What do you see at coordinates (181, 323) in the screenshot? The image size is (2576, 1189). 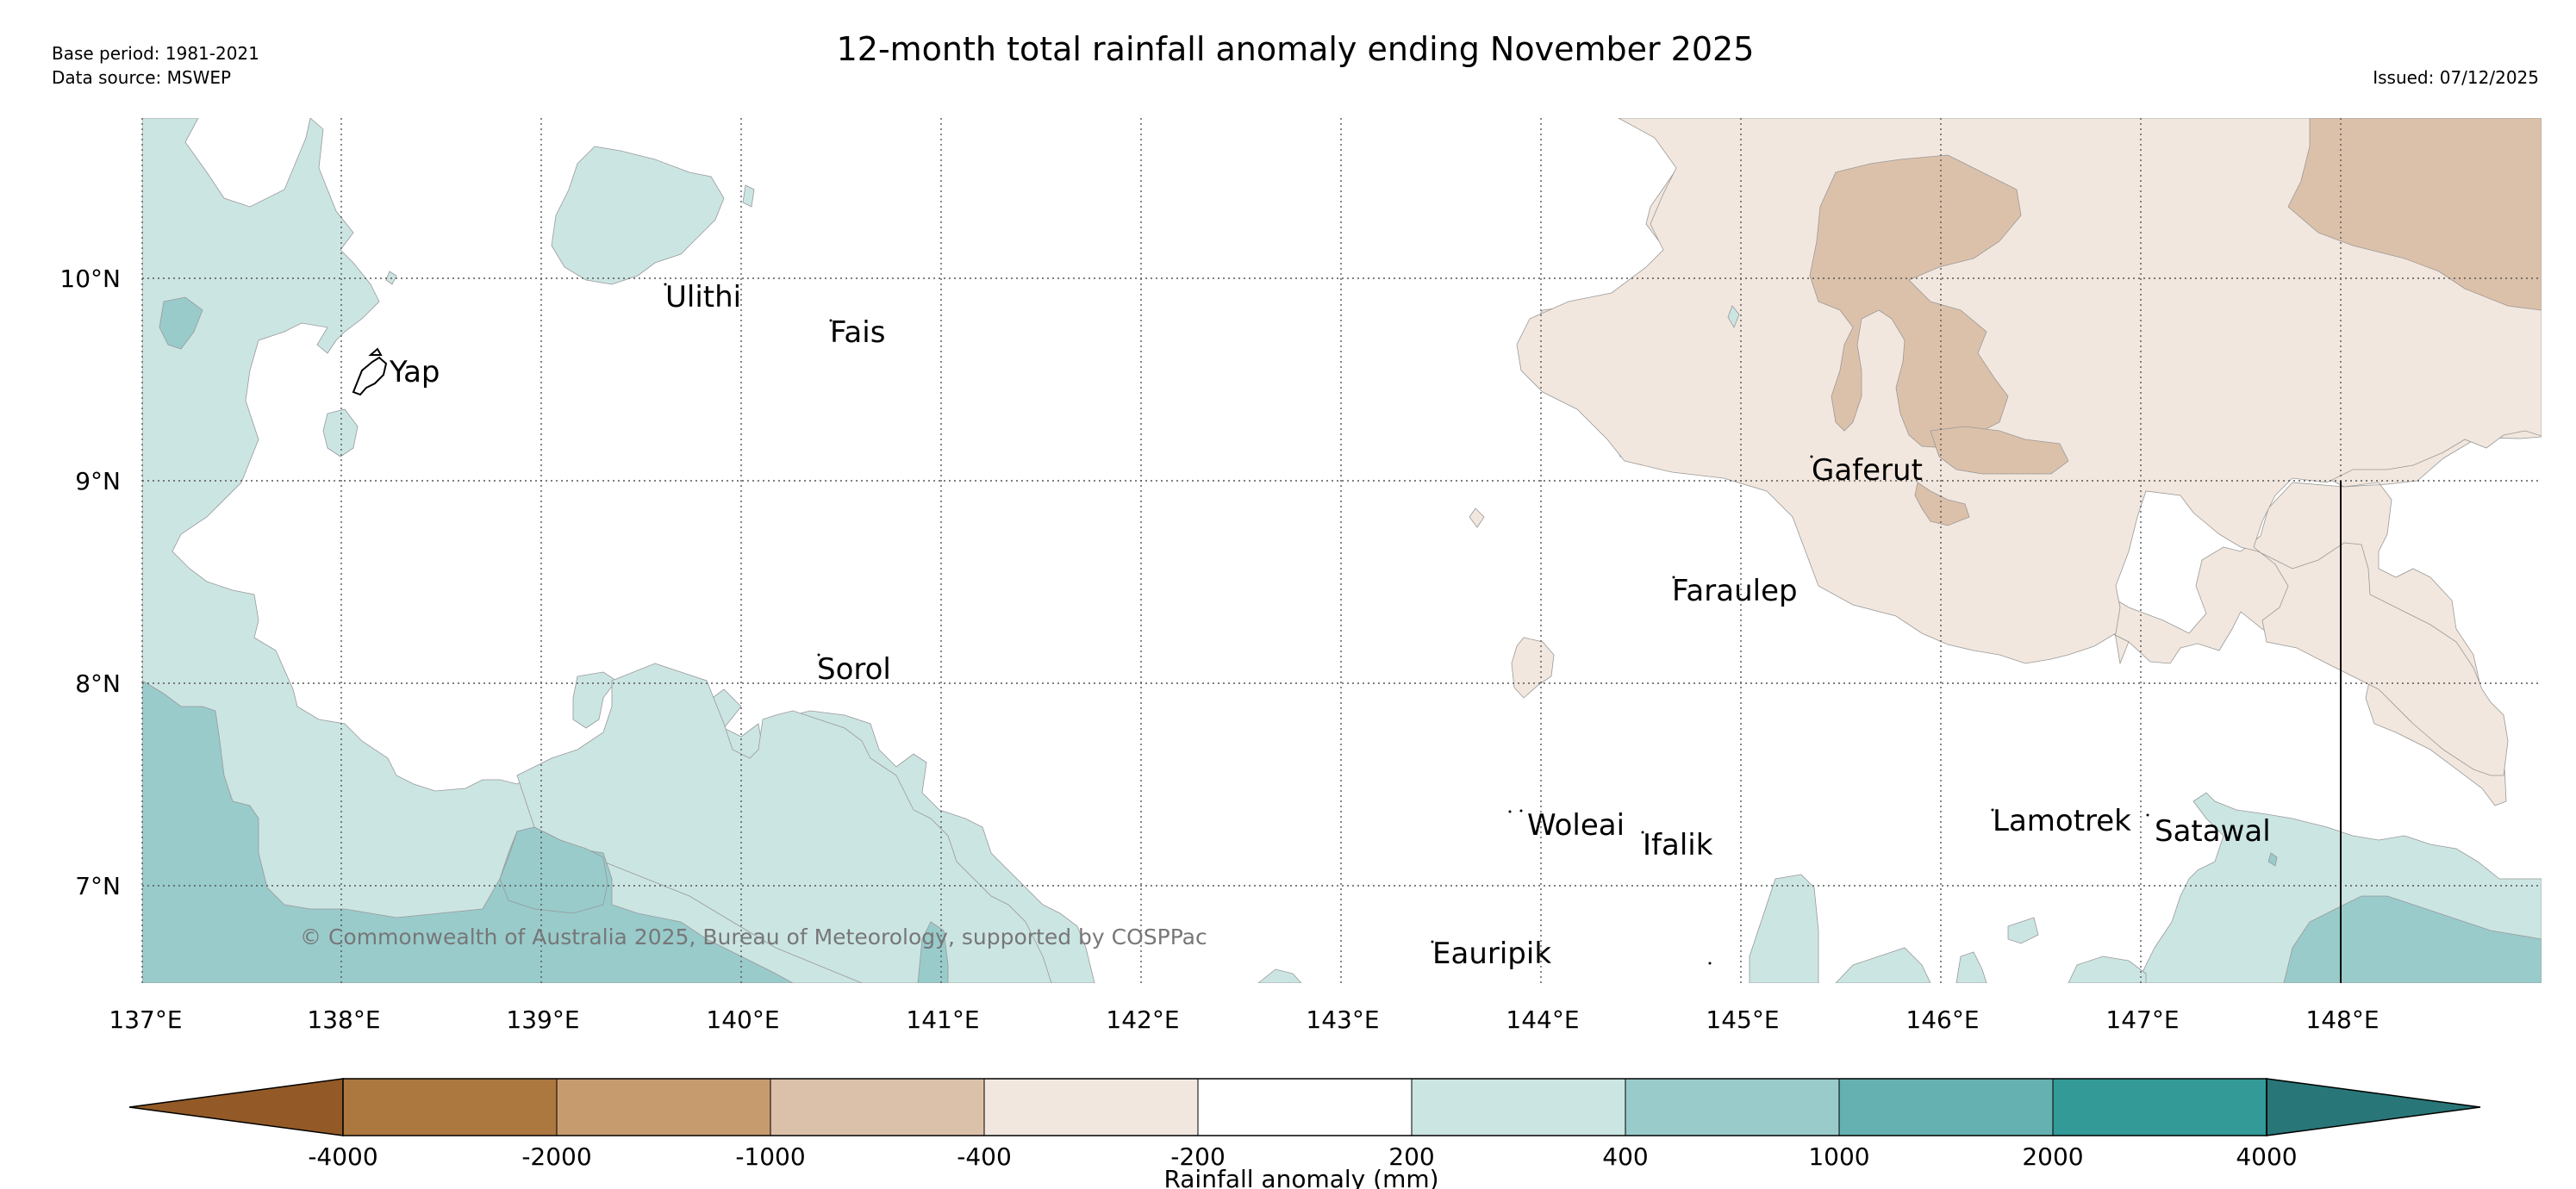 I see `wet-strong-island-north` at bounding box center [181, 323].